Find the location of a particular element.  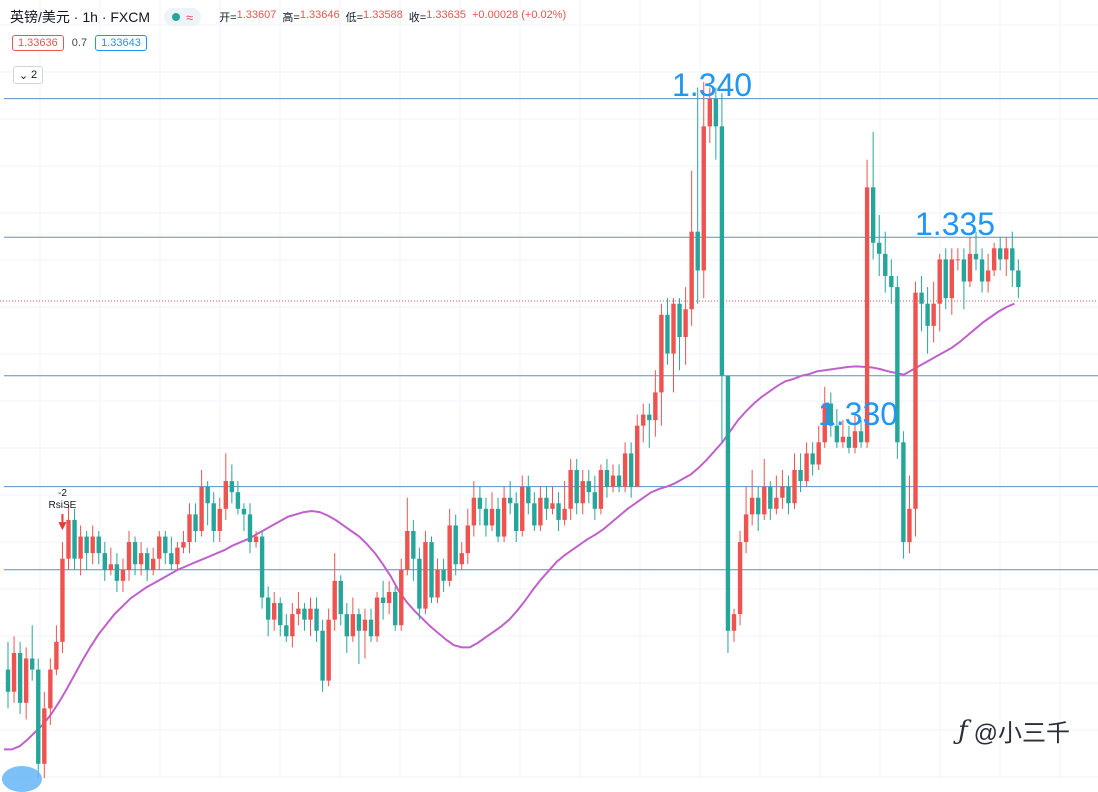

quote-row: 1.33636 0.7 1.33643 is located at coordinates (79, 43).